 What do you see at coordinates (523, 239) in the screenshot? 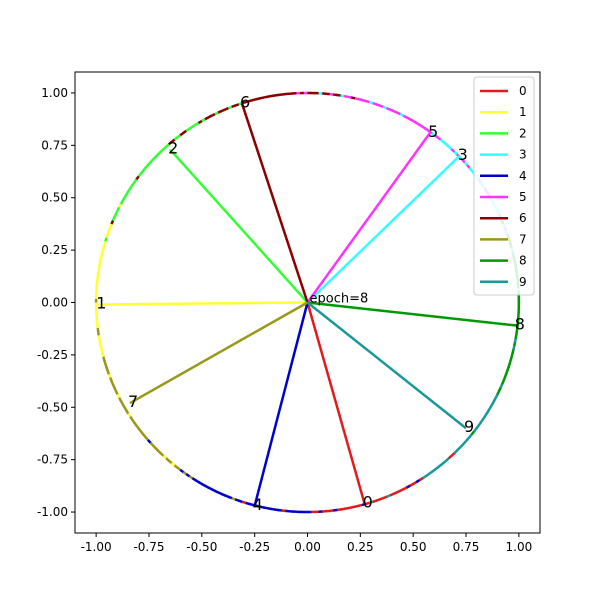
I see `legend-label-7: 7` at bounding box center [523, 239].